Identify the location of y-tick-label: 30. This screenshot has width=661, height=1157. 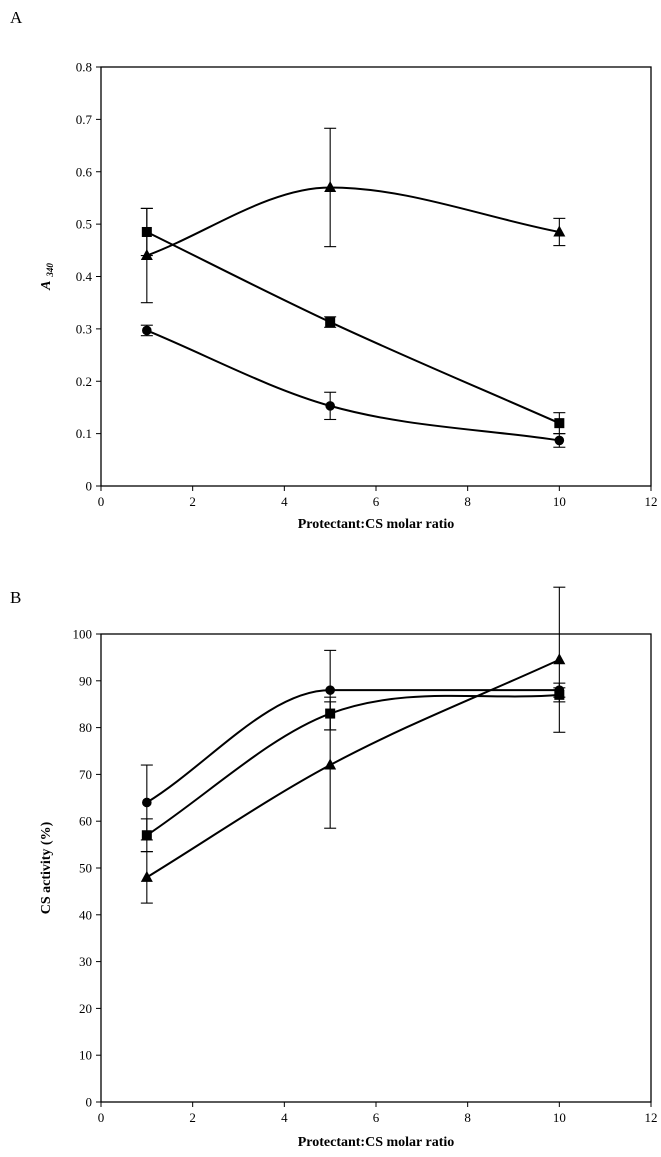
(85, 961).